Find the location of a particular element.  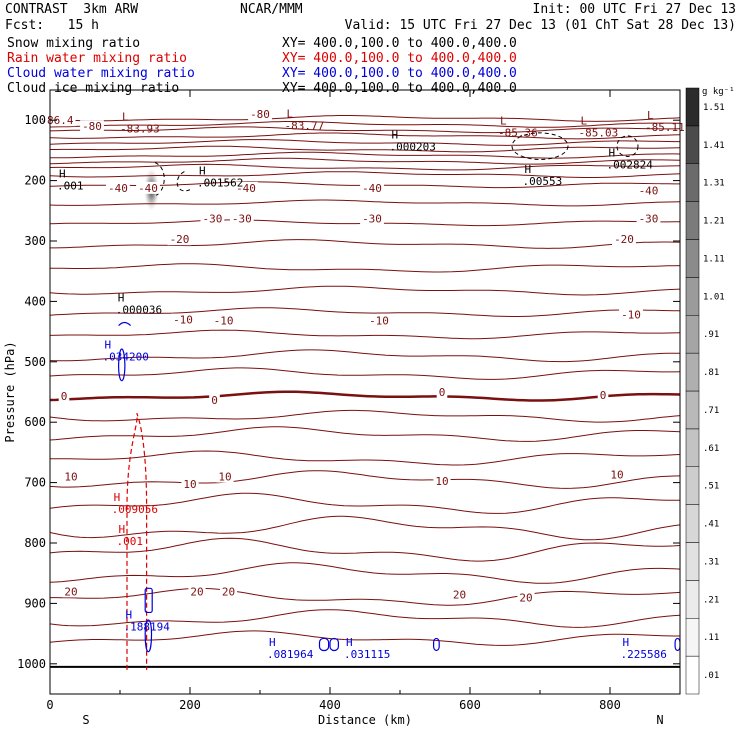

extremum-value-label: -85.11 is located at coordinates (665, 127).